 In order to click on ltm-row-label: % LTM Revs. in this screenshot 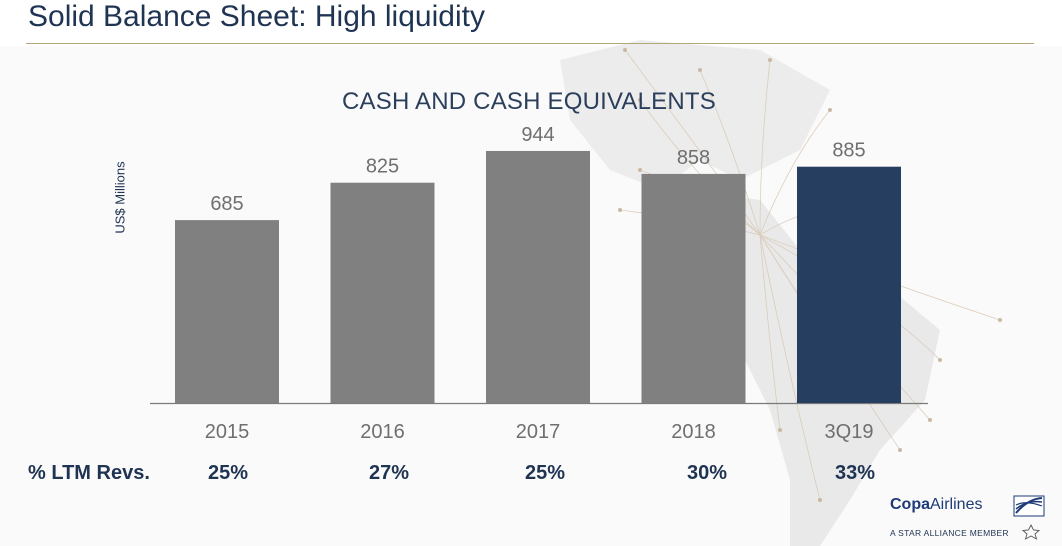, I will do `click(89, 473)`.